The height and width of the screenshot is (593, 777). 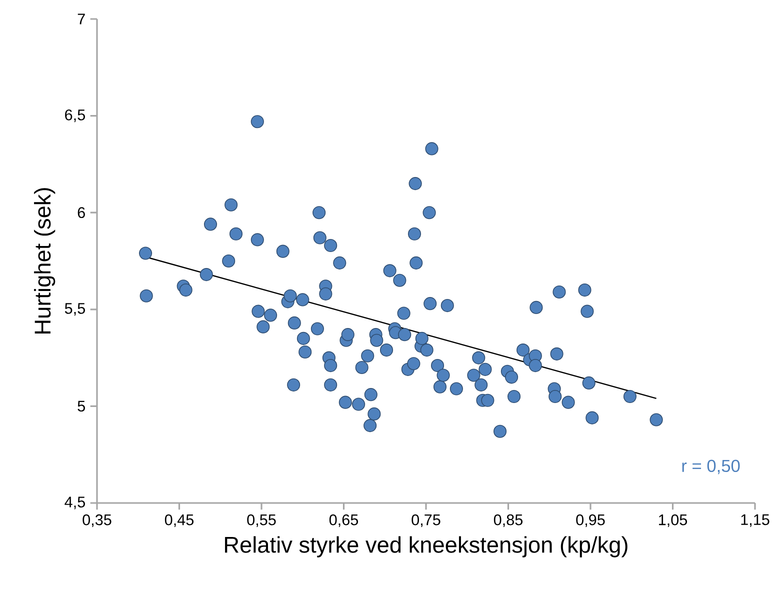 I want to click on y-tick-label: 6,5, so click(x=75, y=115).